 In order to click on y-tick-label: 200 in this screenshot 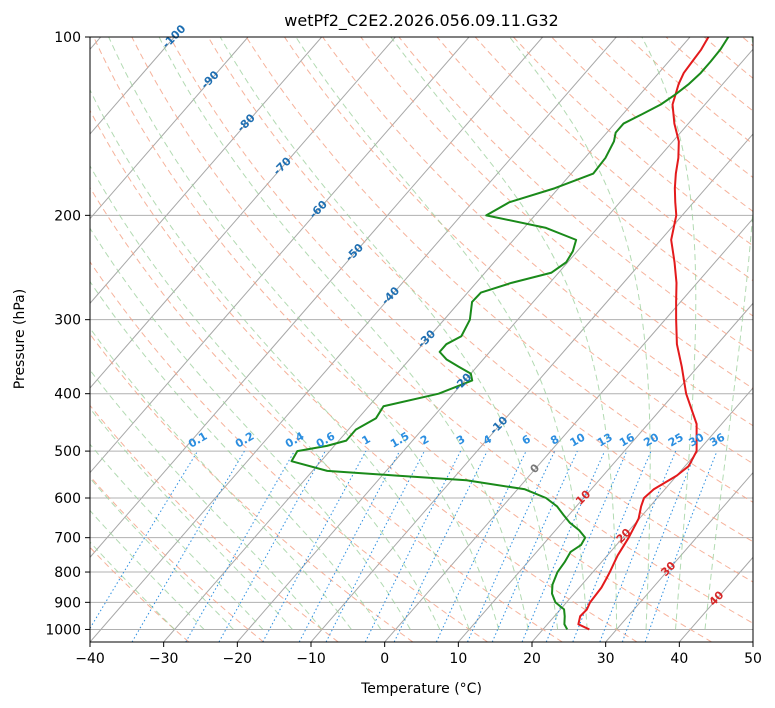, I will do `click(67, 216)`.